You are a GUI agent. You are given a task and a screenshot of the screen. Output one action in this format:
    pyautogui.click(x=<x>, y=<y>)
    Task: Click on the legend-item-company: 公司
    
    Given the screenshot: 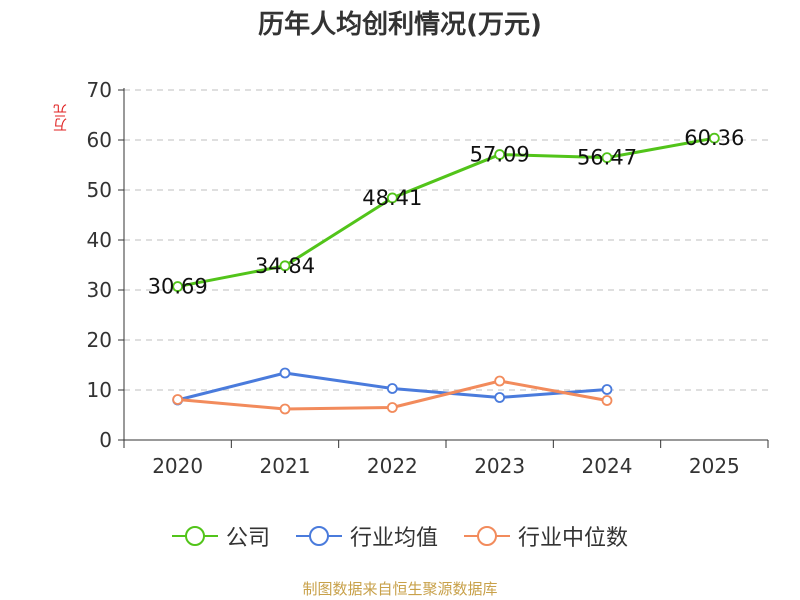 What is the action you would take?
    pyautogui.click(x=220, y=536)
    